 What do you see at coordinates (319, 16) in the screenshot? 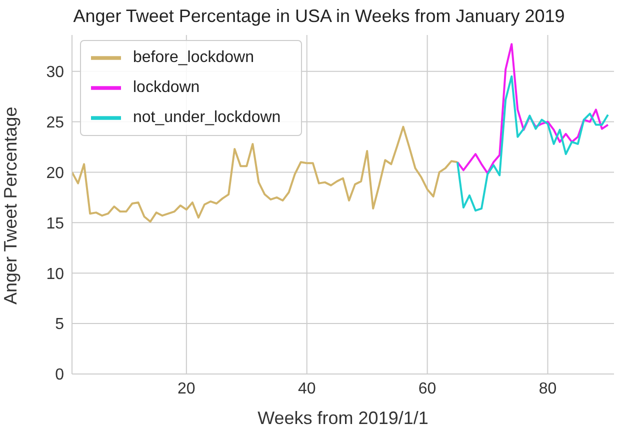
I see `chart-title: Anger Tweet Percentage in USA in Weeks from January 2019` at bounding box center [319, 16].